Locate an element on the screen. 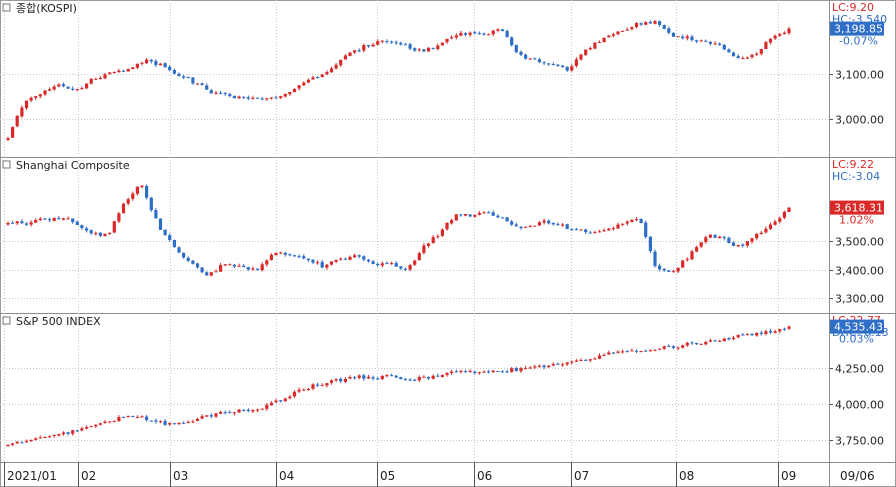 This screenshot has width=896, height=487. panel-title: Shanghai Composite is located at coordinates (66, 165).